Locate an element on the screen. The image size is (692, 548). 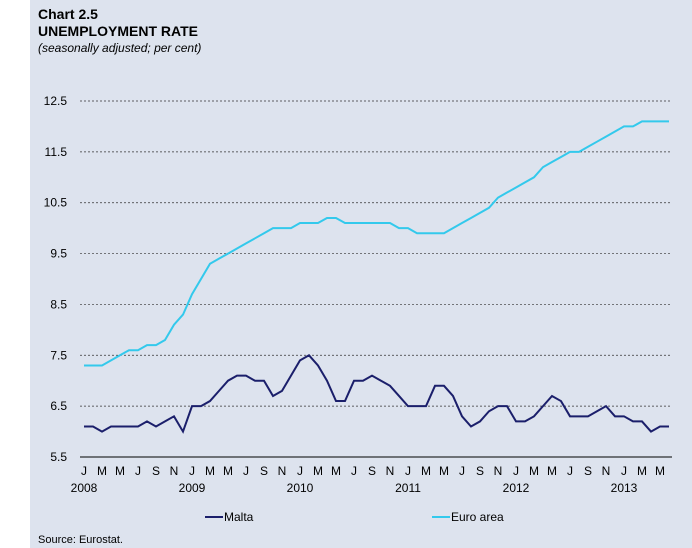
y-tick-label: 9.5 is located at coordinates (58, 254).